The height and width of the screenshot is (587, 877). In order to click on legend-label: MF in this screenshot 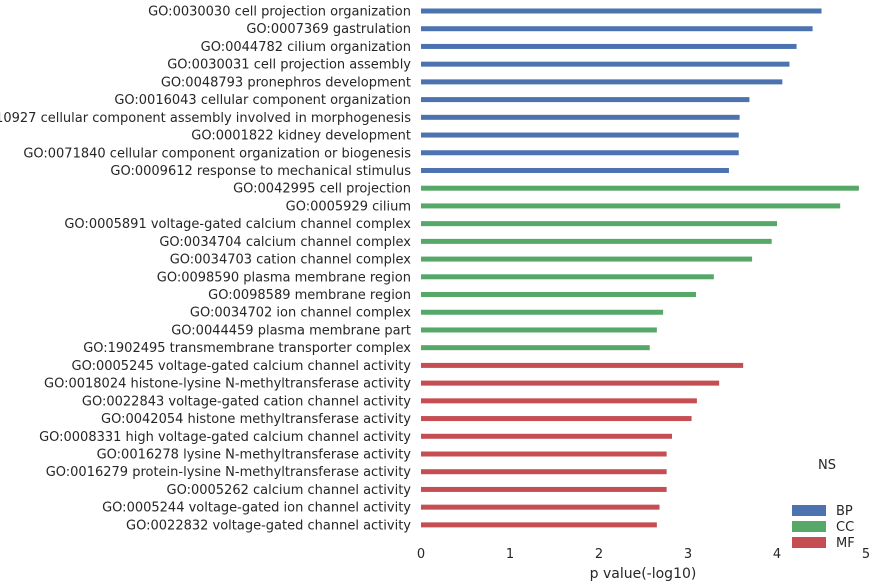, I will do `click(845, 543)`.